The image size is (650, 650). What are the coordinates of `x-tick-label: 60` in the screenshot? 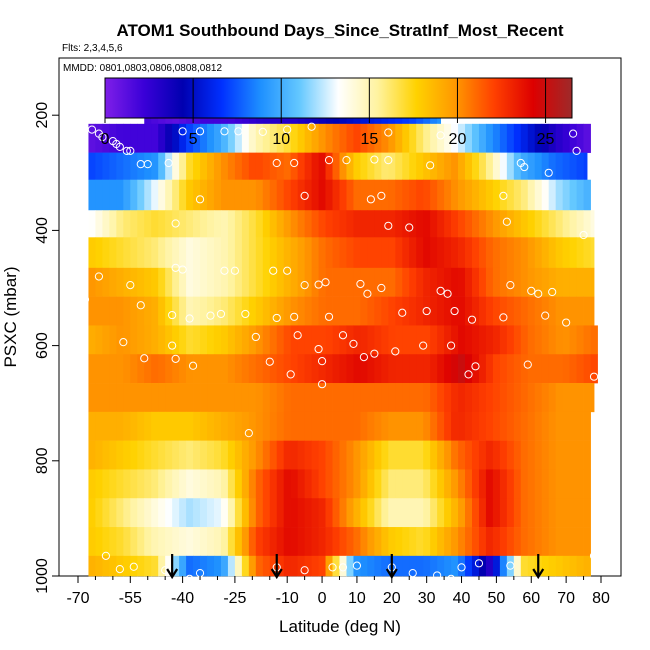 It's located at (531, 598).